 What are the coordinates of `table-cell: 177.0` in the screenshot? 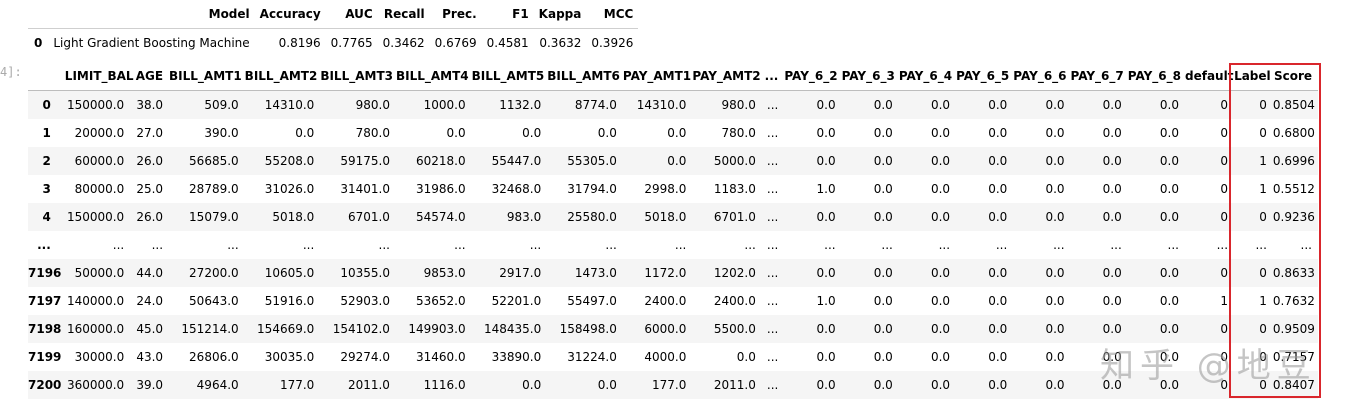 It's located at (297, 385).